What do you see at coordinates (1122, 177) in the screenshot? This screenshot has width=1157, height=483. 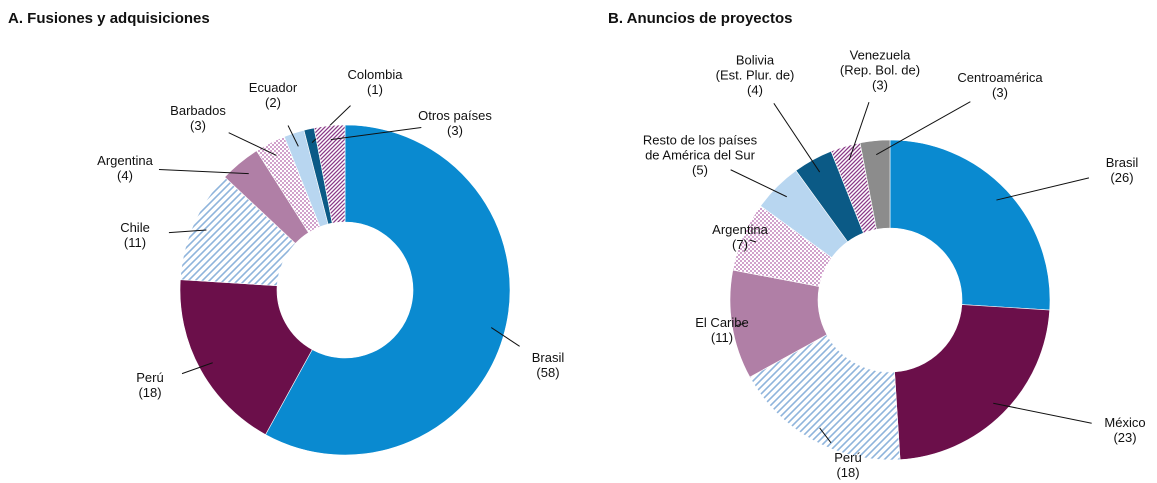 I see `slice-value: (26)` at bounding box center [1122, 177].